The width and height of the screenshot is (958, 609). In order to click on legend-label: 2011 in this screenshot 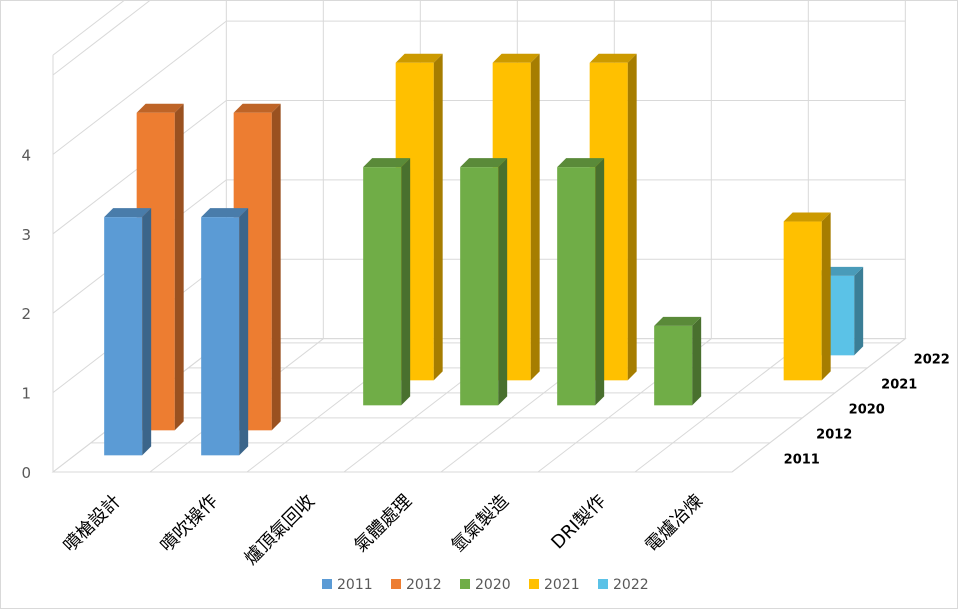, I will do `click(355, 585)`.